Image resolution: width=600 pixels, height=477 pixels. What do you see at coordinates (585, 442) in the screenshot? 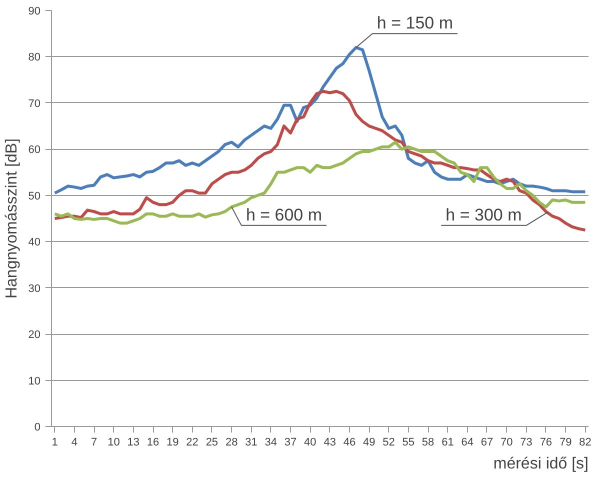
I see `x-tick-label: 82` at bounding box center [585, 442].